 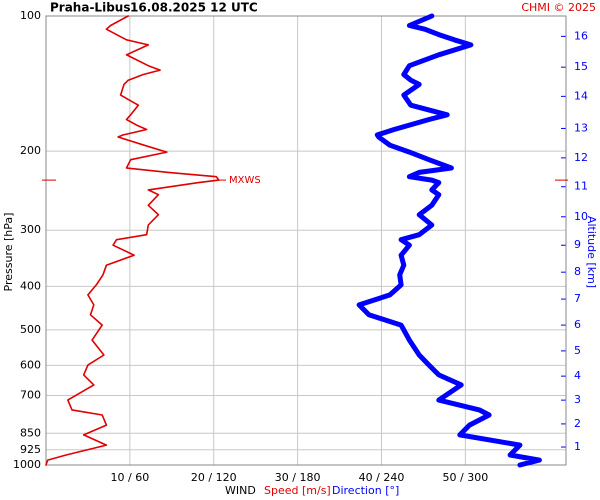 I want to click on y-tick-label: 700, so click(x=30, y=394).